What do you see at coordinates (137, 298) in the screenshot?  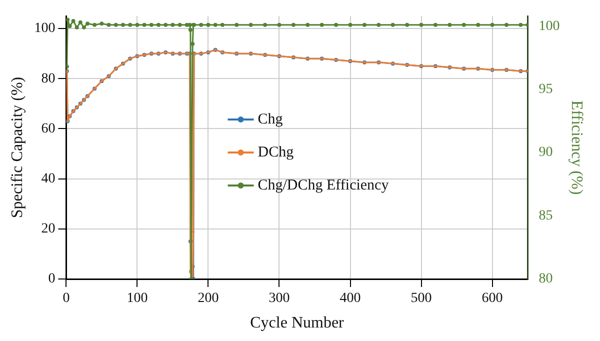 I see `x-tick-label: 100` at bounding box center [137, 298].